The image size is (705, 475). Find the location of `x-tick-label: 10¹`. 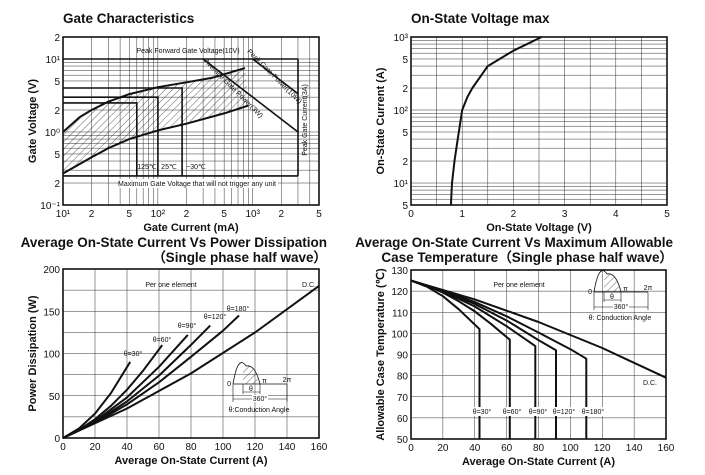

x-tick-label: 10¹ is located at coordinates (63, 214).